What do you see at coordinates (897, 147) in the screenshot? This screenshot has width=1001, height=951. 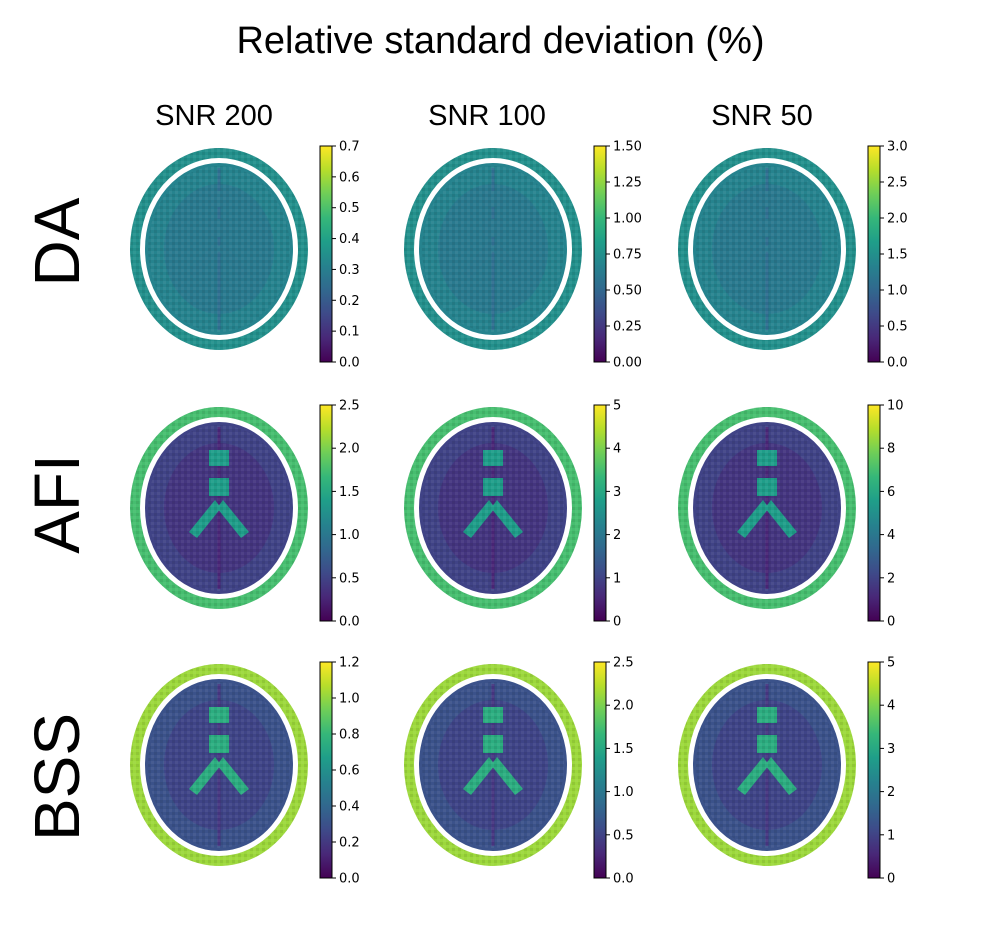 I see `colorbar-tick-label: 3.0` at bounding box center [897, 147].